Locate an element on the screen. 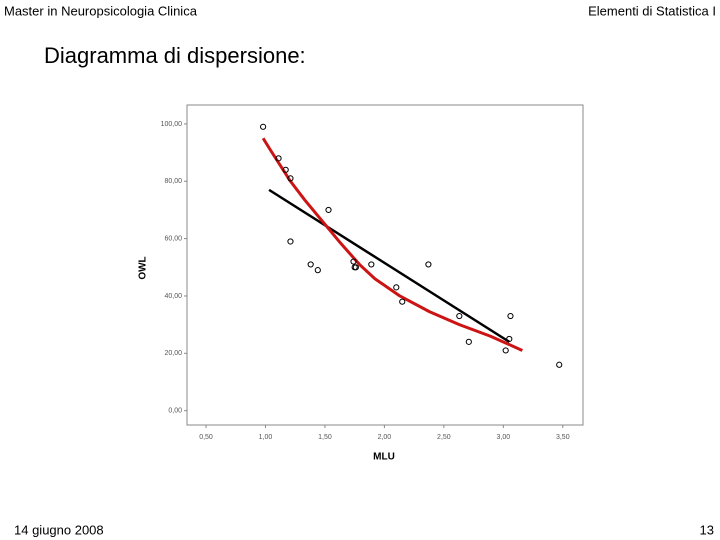 The image size is (720, 540). x-tick-label: 2,50 is located at coordinates (444, 437).